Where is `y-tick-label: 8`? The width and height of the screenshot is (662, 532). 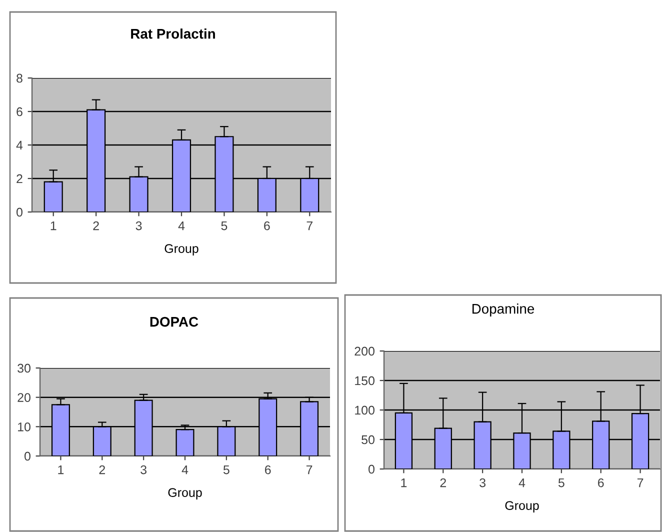 y-tick-label: 8 is located at coordinates (19, 78).